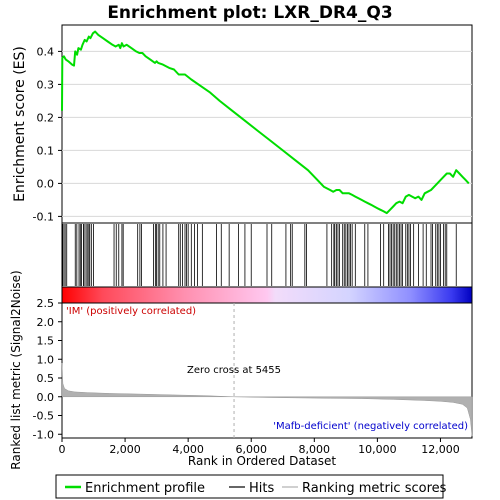  I want to click on x-axis-label: Rank in Ordered Dataset, so click(262, 461).